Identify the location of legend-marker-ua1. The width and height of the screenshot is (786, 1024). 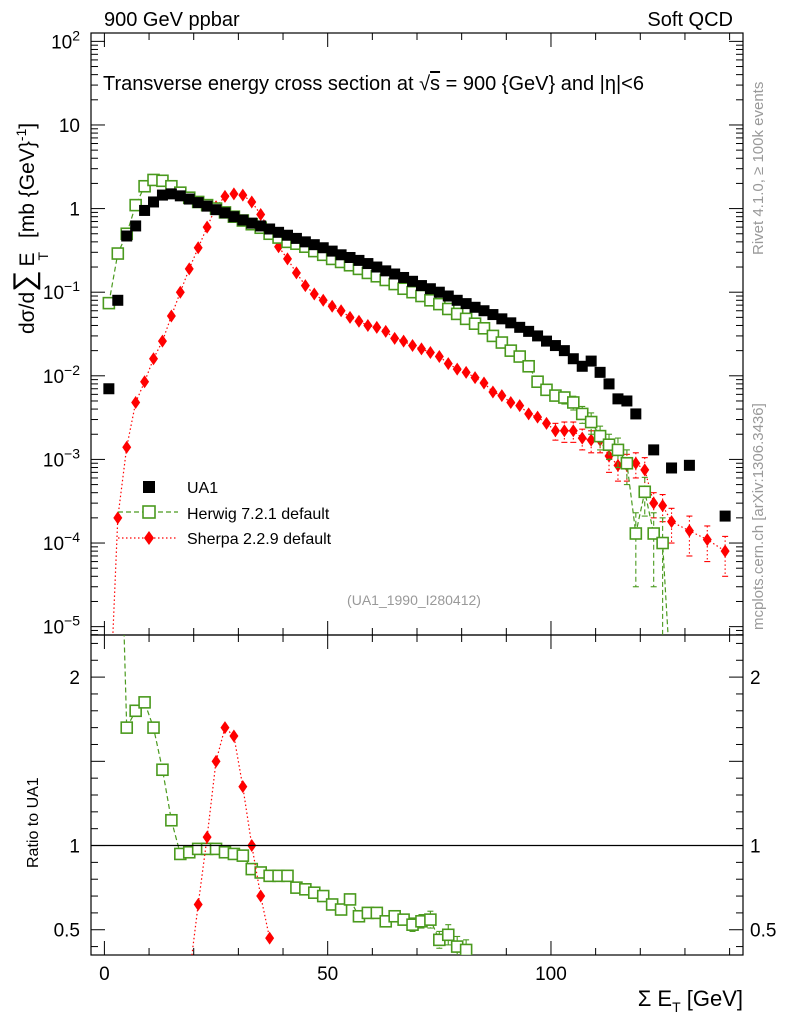
(149, 487).